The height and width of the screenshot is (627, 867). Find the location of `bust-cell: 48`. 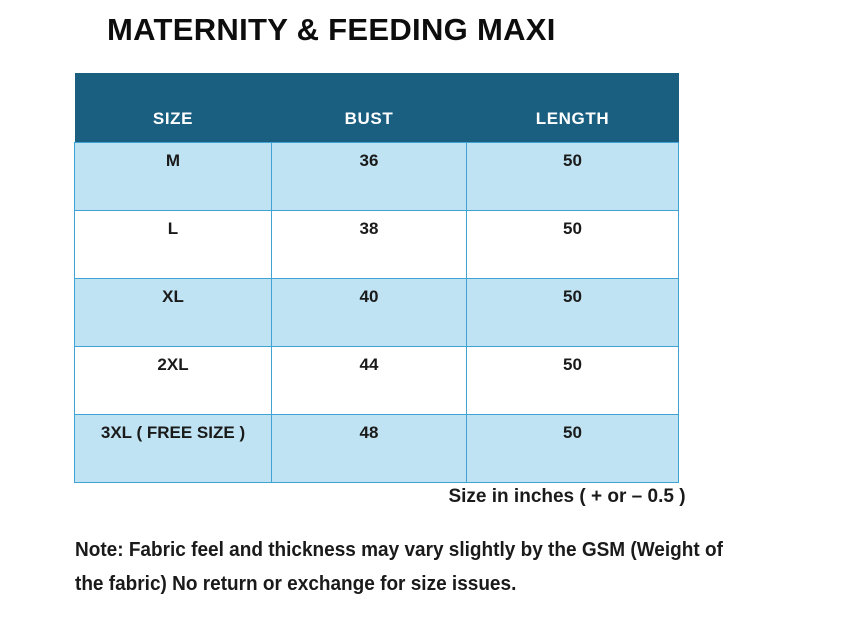

bust-cell: 48 is located at coordinates (369, 448).